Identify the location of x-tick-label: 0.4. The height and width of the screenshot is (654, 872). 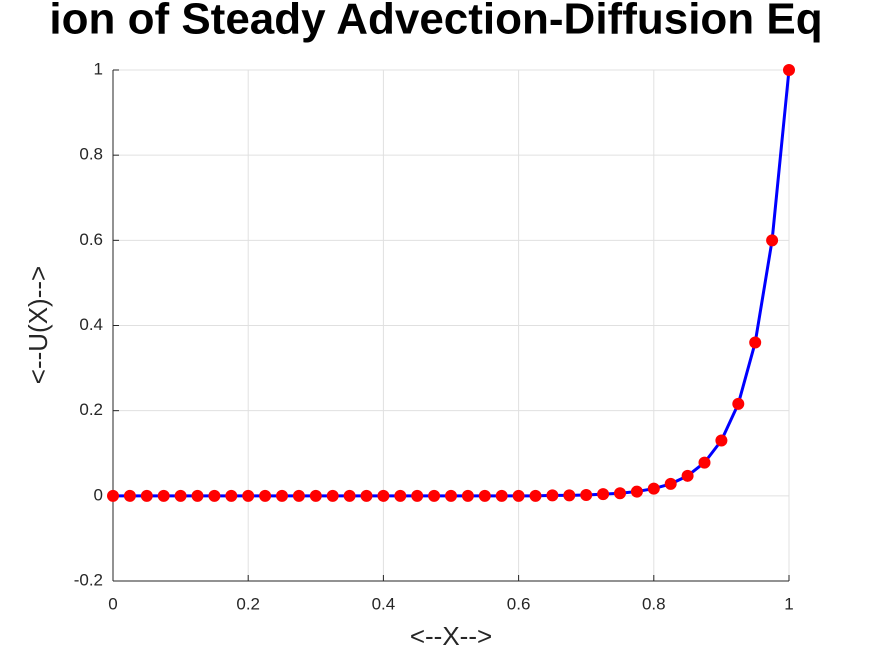
(384, 603).